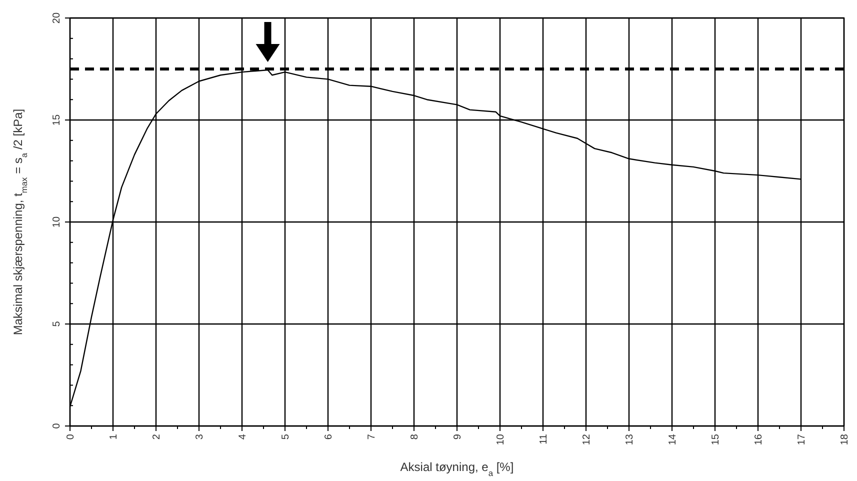 This screenshot has width=857, height=481. I want to click on x-tick-label: 3, so click(200, 437).